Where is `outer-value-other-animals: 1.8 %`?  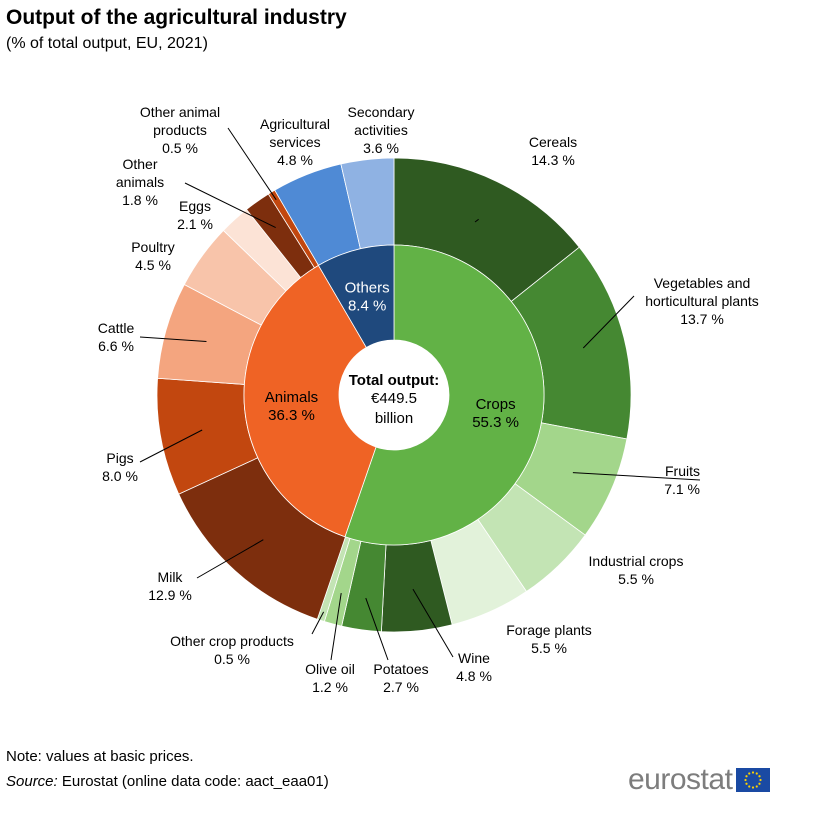
outer-value-other-animals: 1.8 % is located at coordinates (140, 200).